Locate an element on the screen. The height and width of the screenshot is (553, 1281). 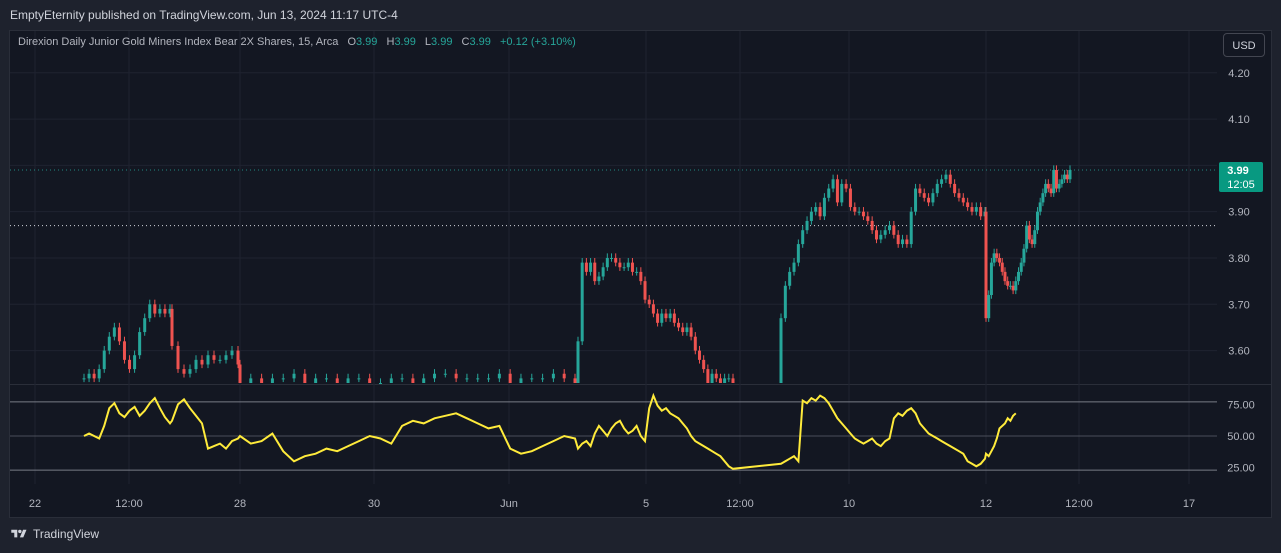
time-axis-label: 17 is located at coordinates (1189, 504).